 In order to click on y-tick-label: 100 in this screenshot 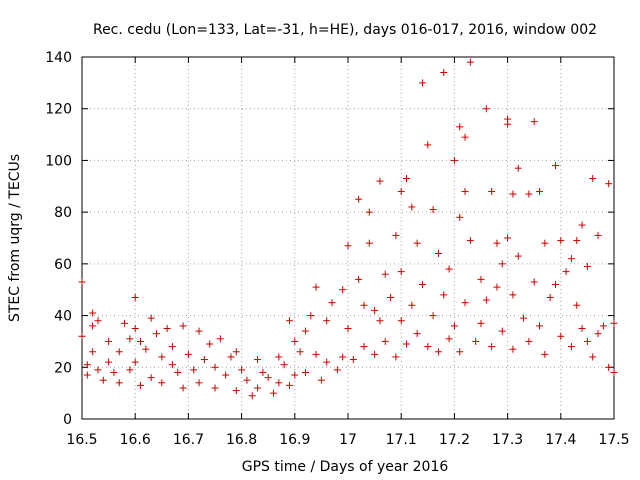, I will do `click(58, 161)`.